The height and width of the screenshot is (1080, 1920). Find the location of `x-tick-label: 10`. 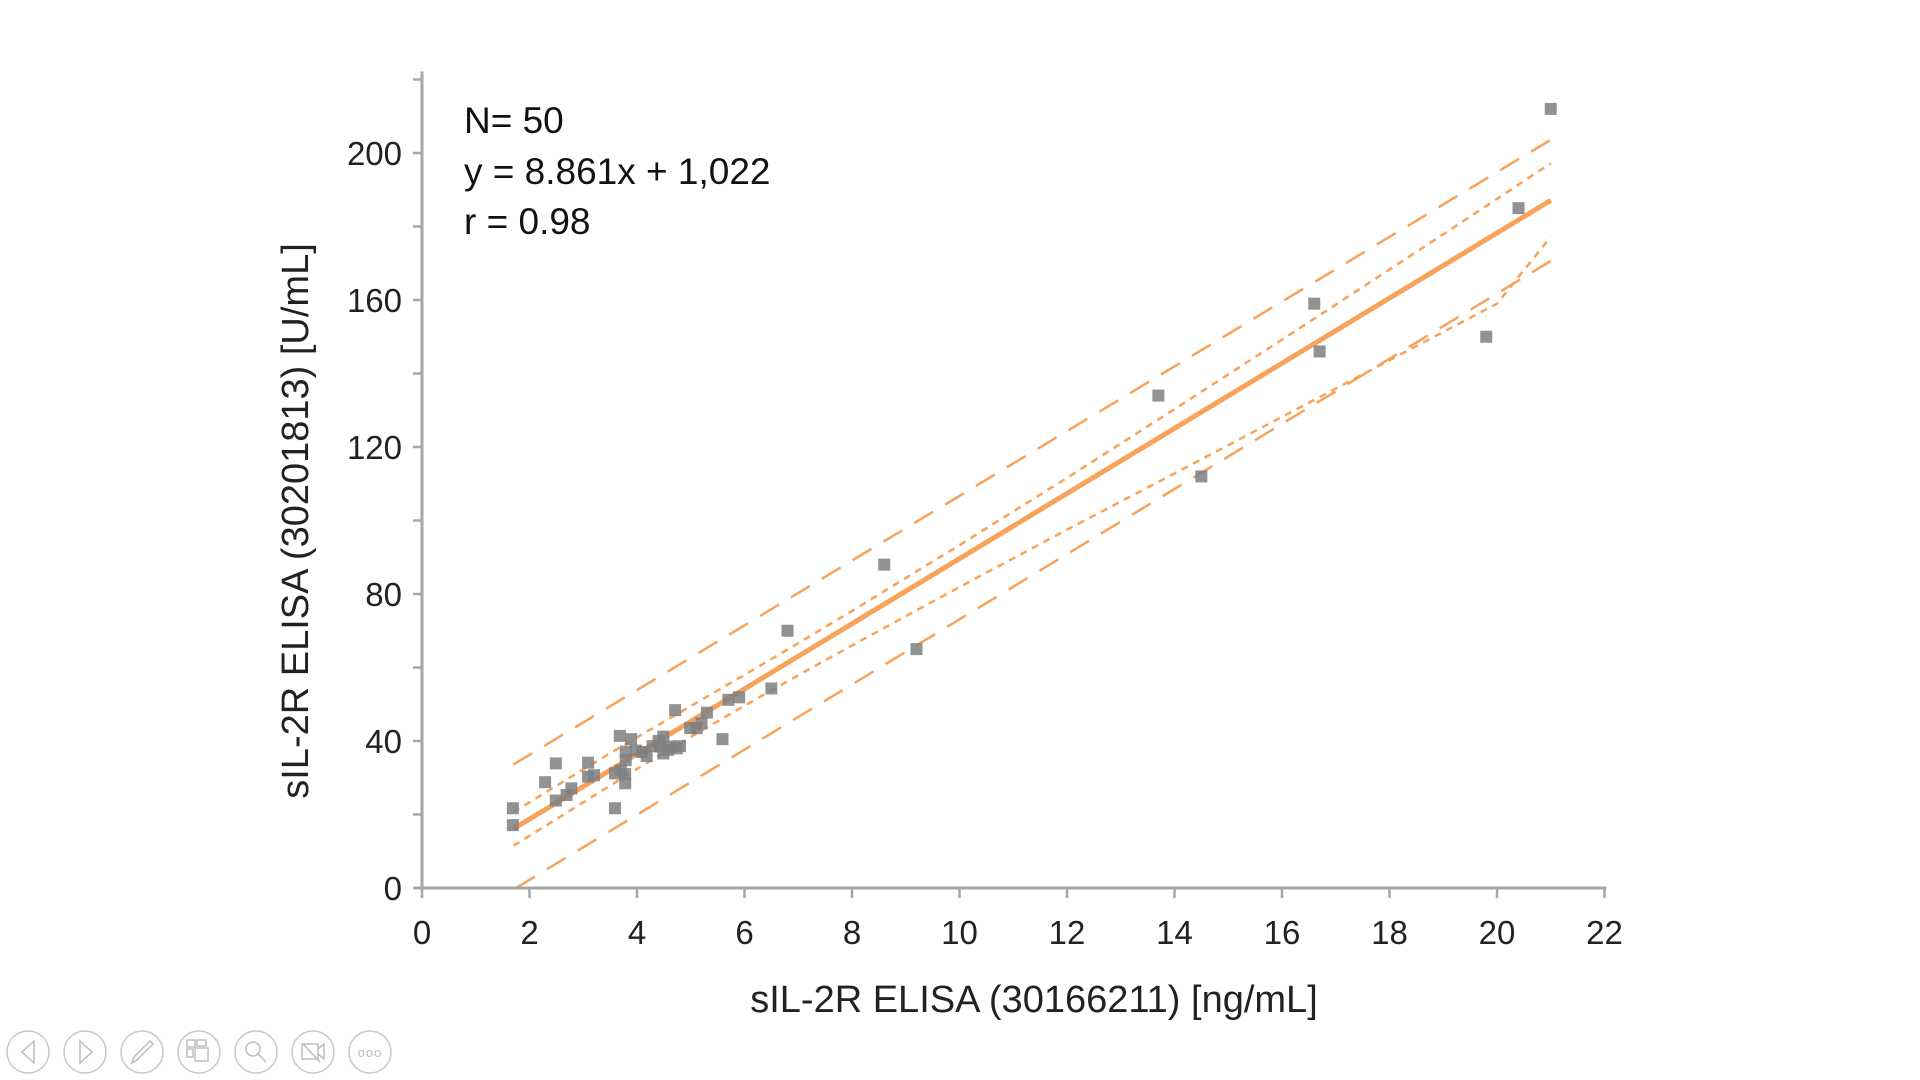

x-tick-label: 10 is located at coordinates (959, 932).